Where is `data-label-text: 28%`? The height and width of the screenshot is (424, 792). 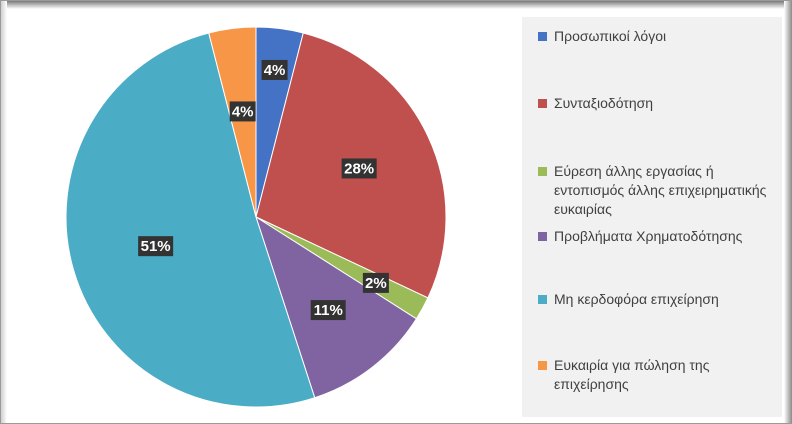 data-label-text: 28% is located at coordinates (359, 168).